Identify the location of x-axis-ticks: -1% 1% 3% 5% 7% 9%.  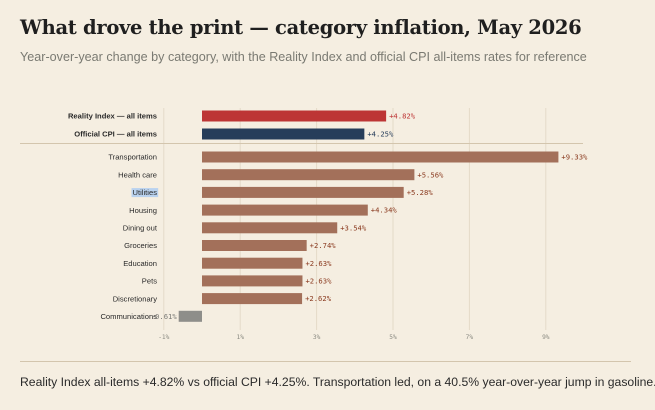
(354, 337).